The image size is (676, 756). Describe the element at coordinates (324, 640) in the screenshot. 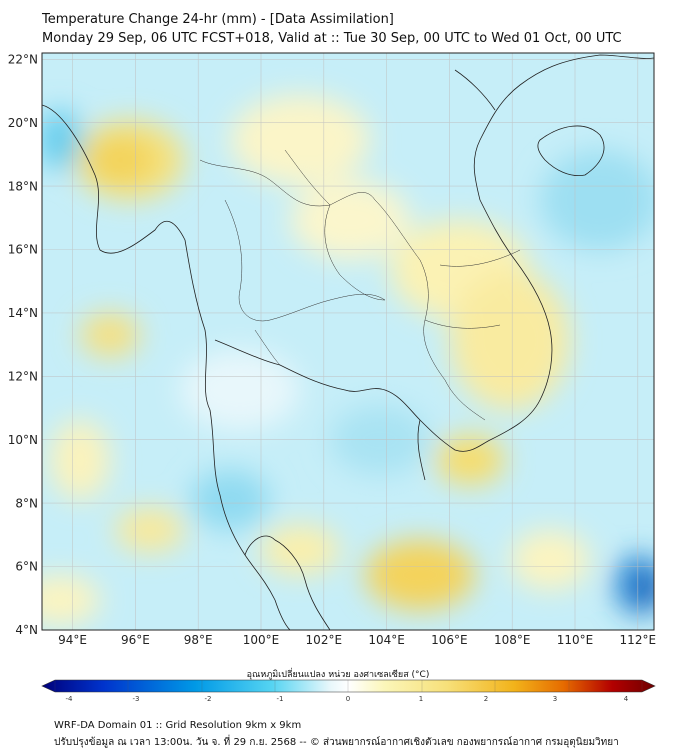

I see `lon-tick-label: 102°E` at that location.